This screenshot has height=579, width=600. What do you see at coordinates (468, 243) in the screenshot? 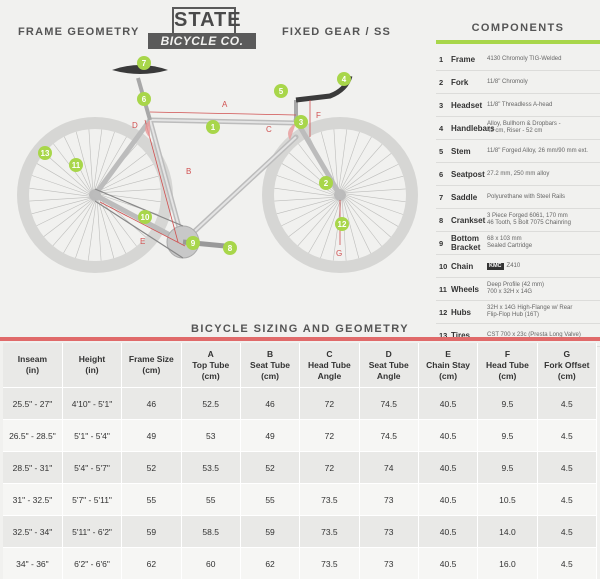
I see `component-name: Bottom Bracket` at bounding box center [468, 243].